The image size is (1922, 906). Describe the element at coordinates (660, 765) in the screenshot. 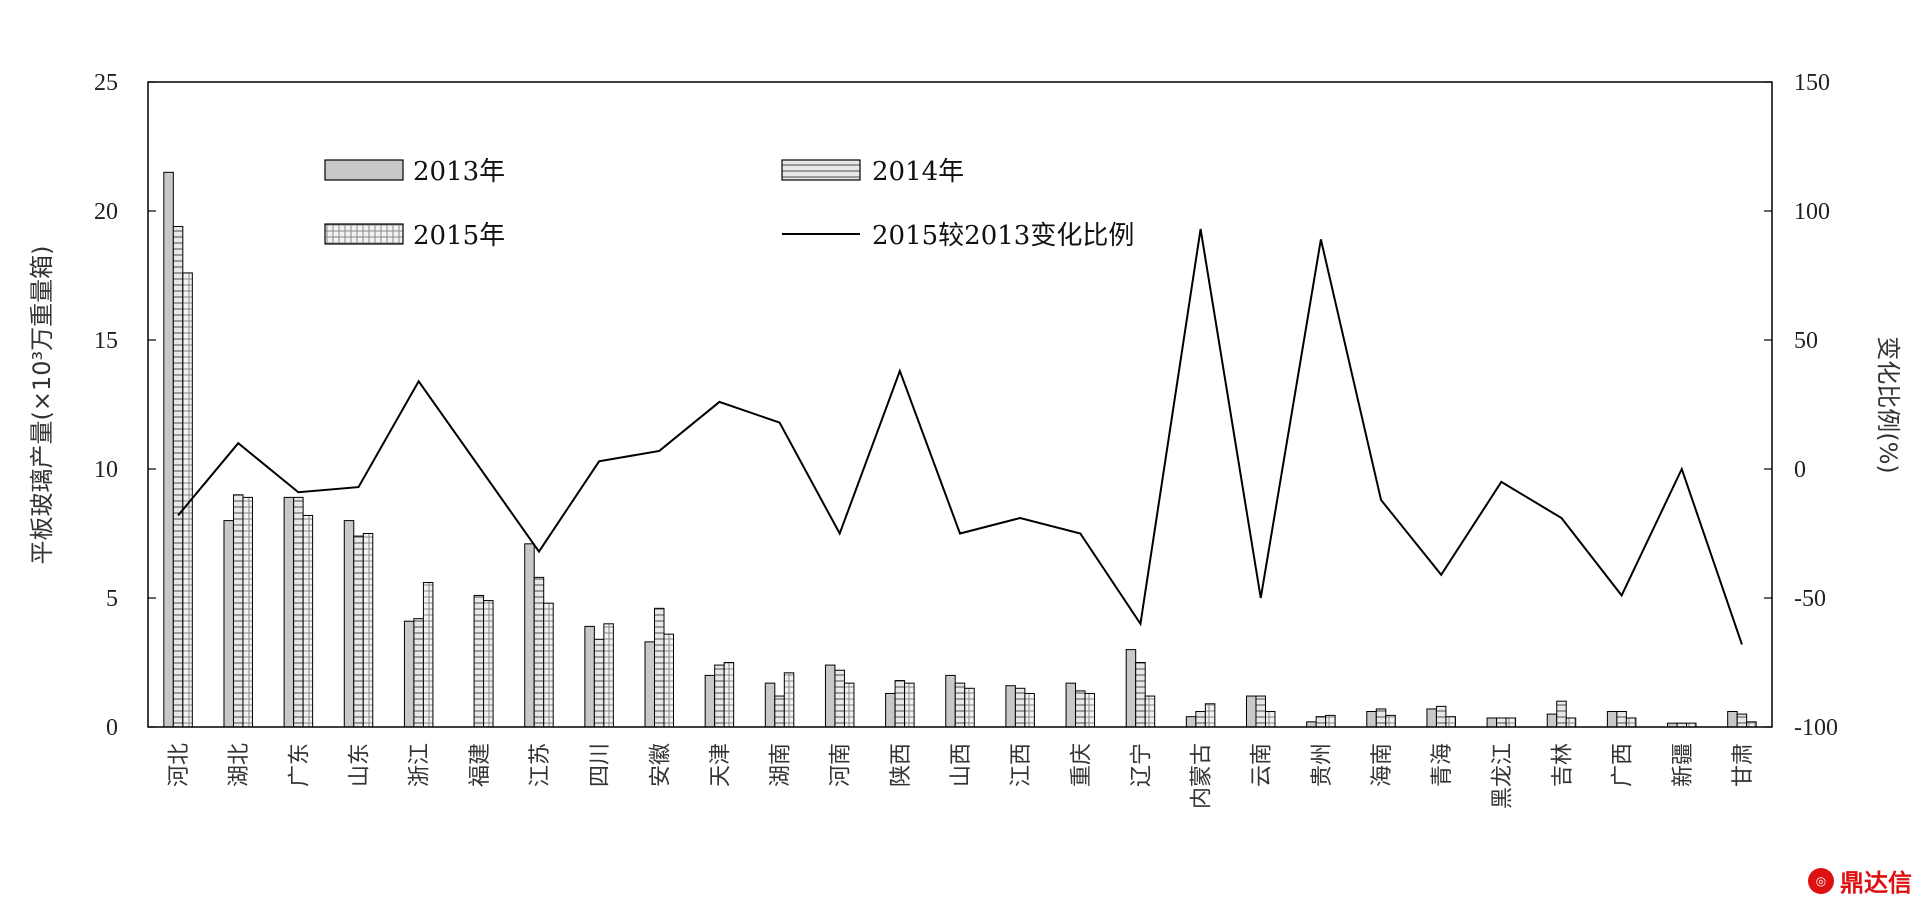

I see `category-label: 安徽` at that location.